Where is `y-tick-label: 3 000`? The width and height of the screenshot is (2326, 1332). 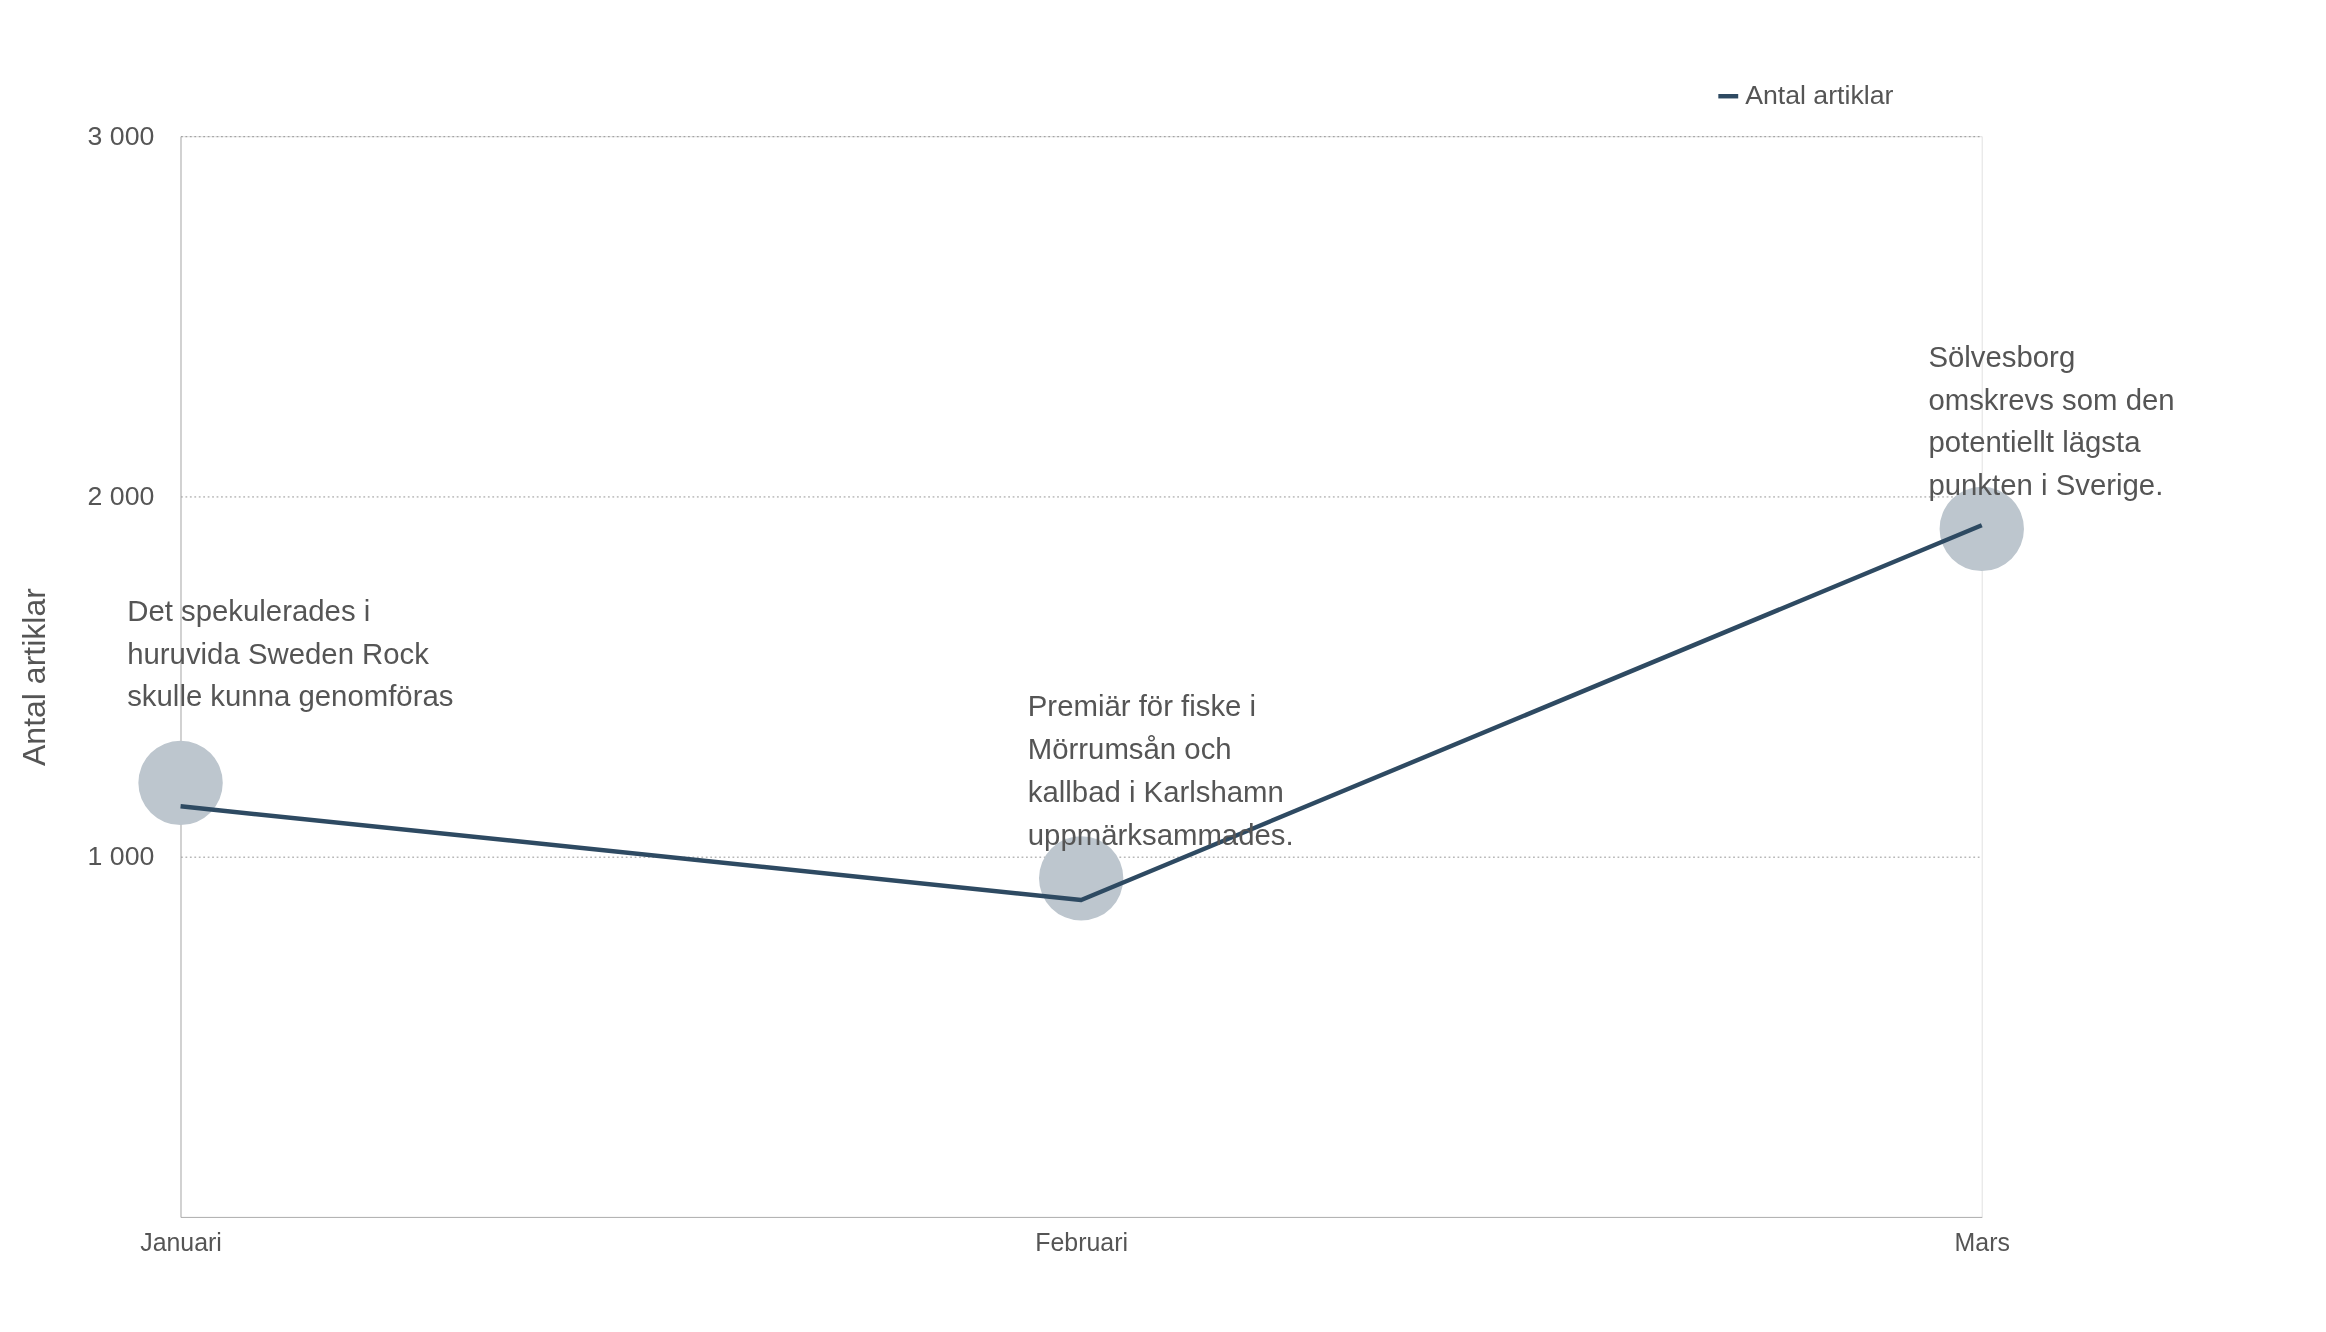 y-tick-label: 3 000 is located at coordinates (121, 135).